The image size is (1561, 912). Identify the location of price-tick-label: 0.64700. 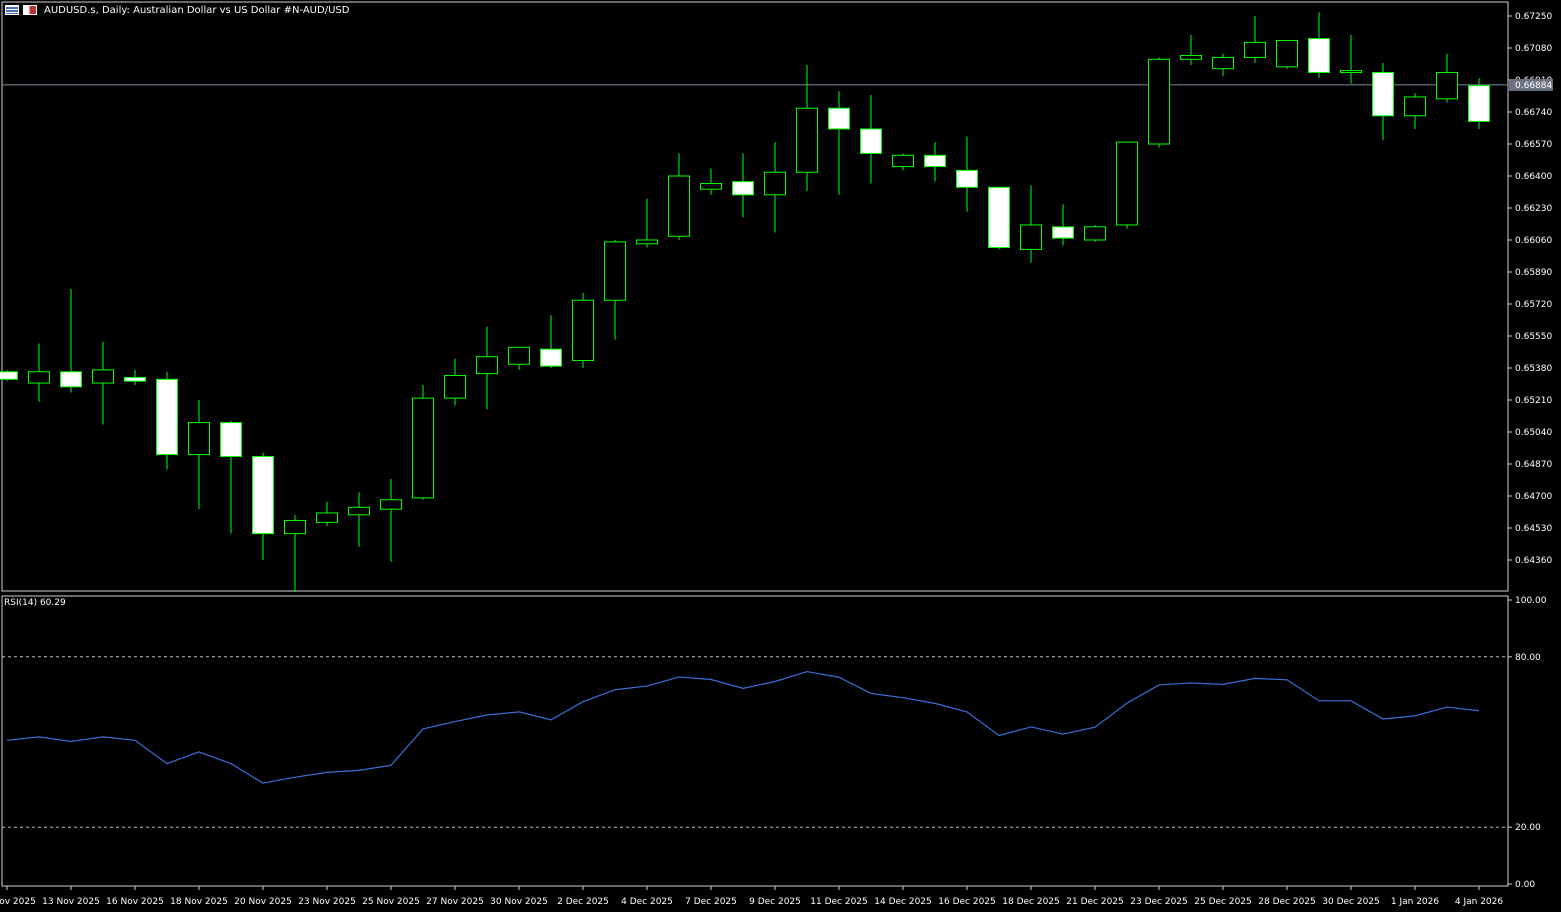
(1533, 497).